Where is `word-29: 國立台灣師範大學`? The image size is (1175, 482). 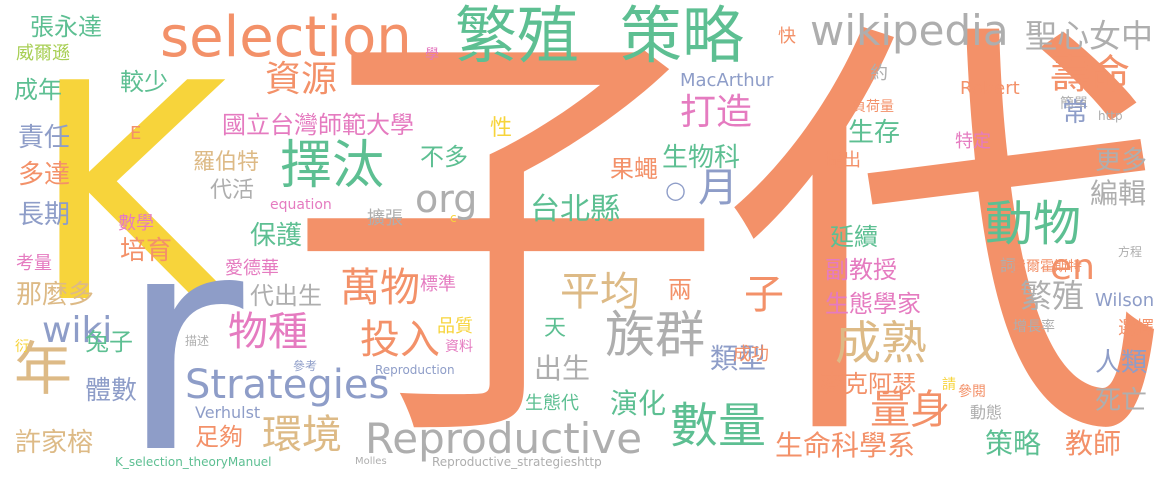
word-29: 國立台灣師範大學 is located at coordinates (318, 125).